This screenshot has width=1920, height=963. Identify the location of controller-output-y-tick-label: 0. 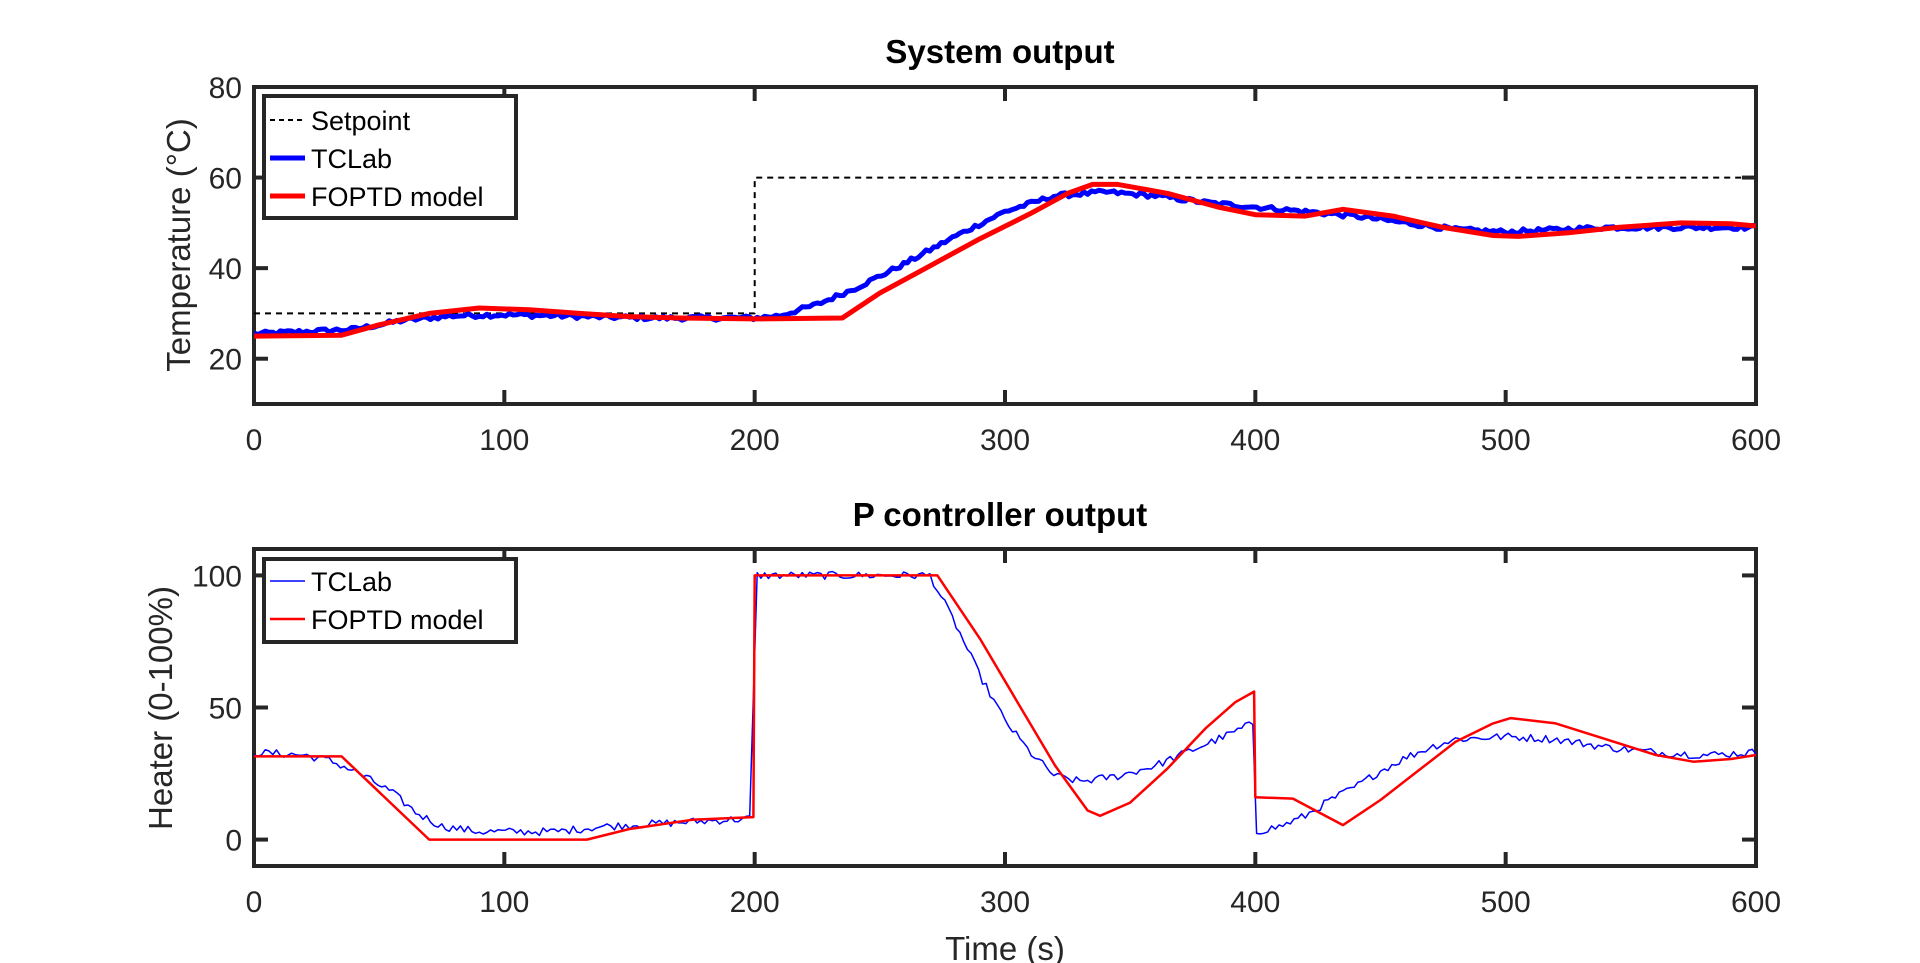
(233, 841).